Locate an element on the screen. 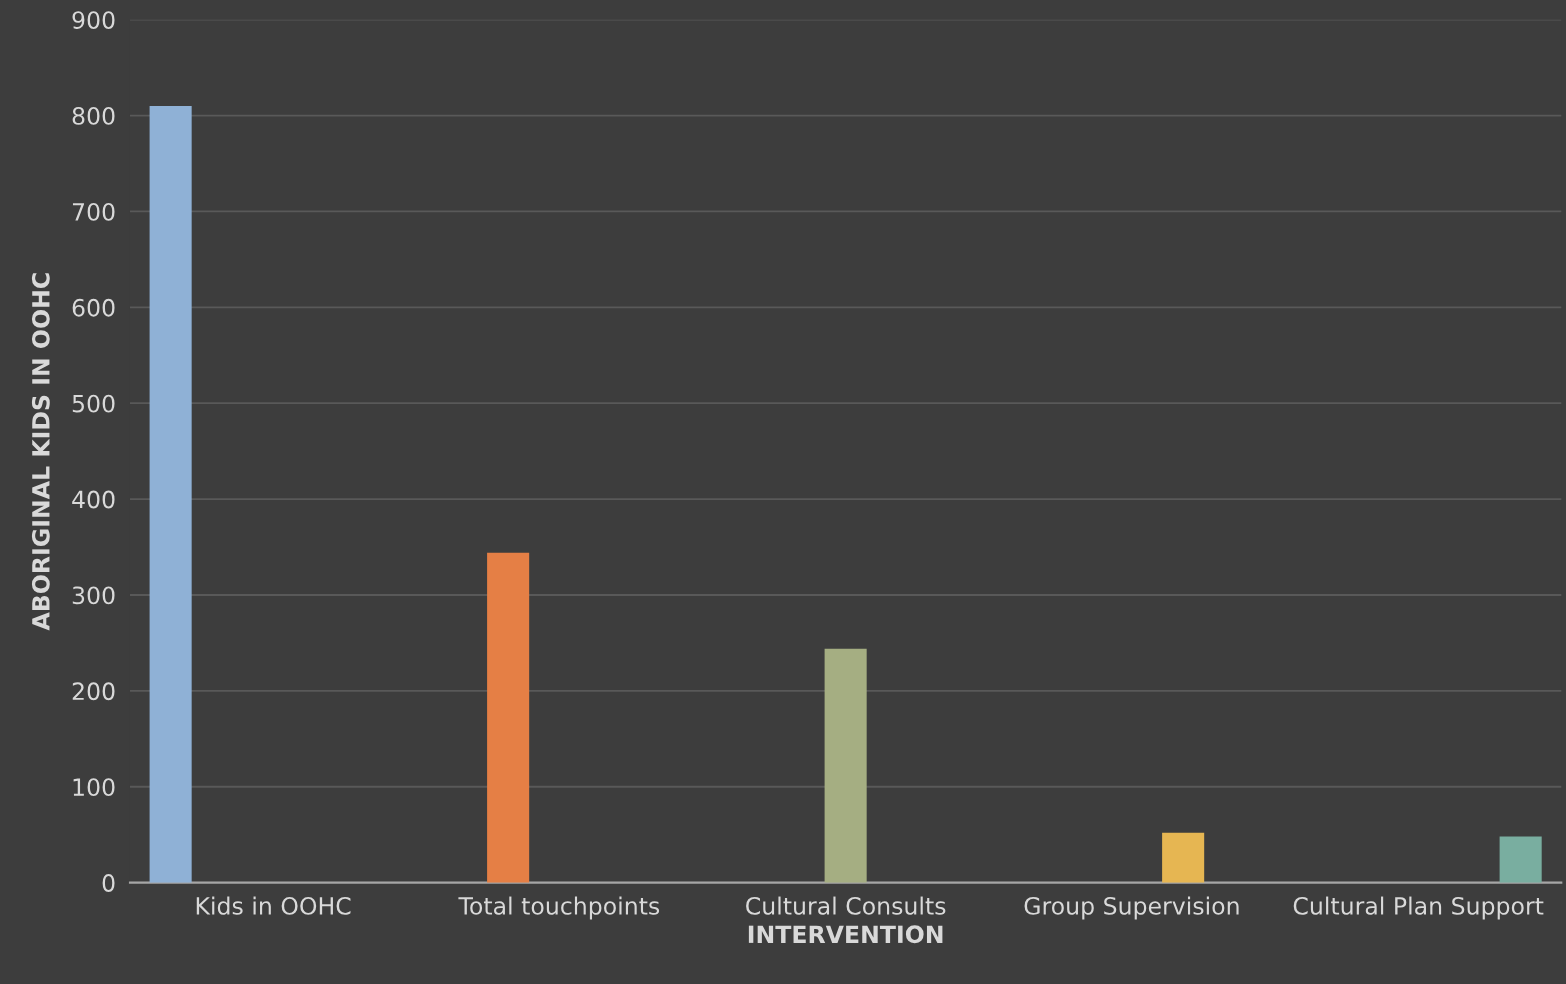  y-tick-label: 200 is located at coordinates (93, 691).